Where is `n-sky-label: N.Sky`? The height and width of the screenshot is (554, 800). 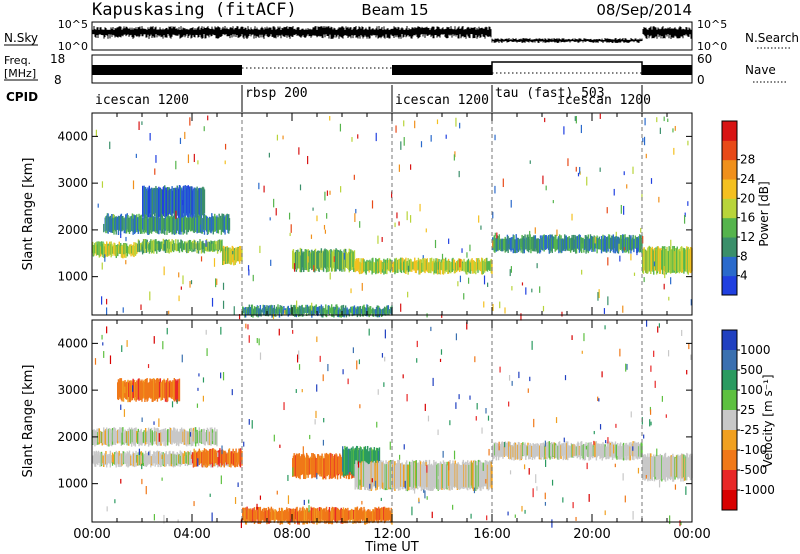
n-sky-label: N.Sky is located at coordinates (21, 38).